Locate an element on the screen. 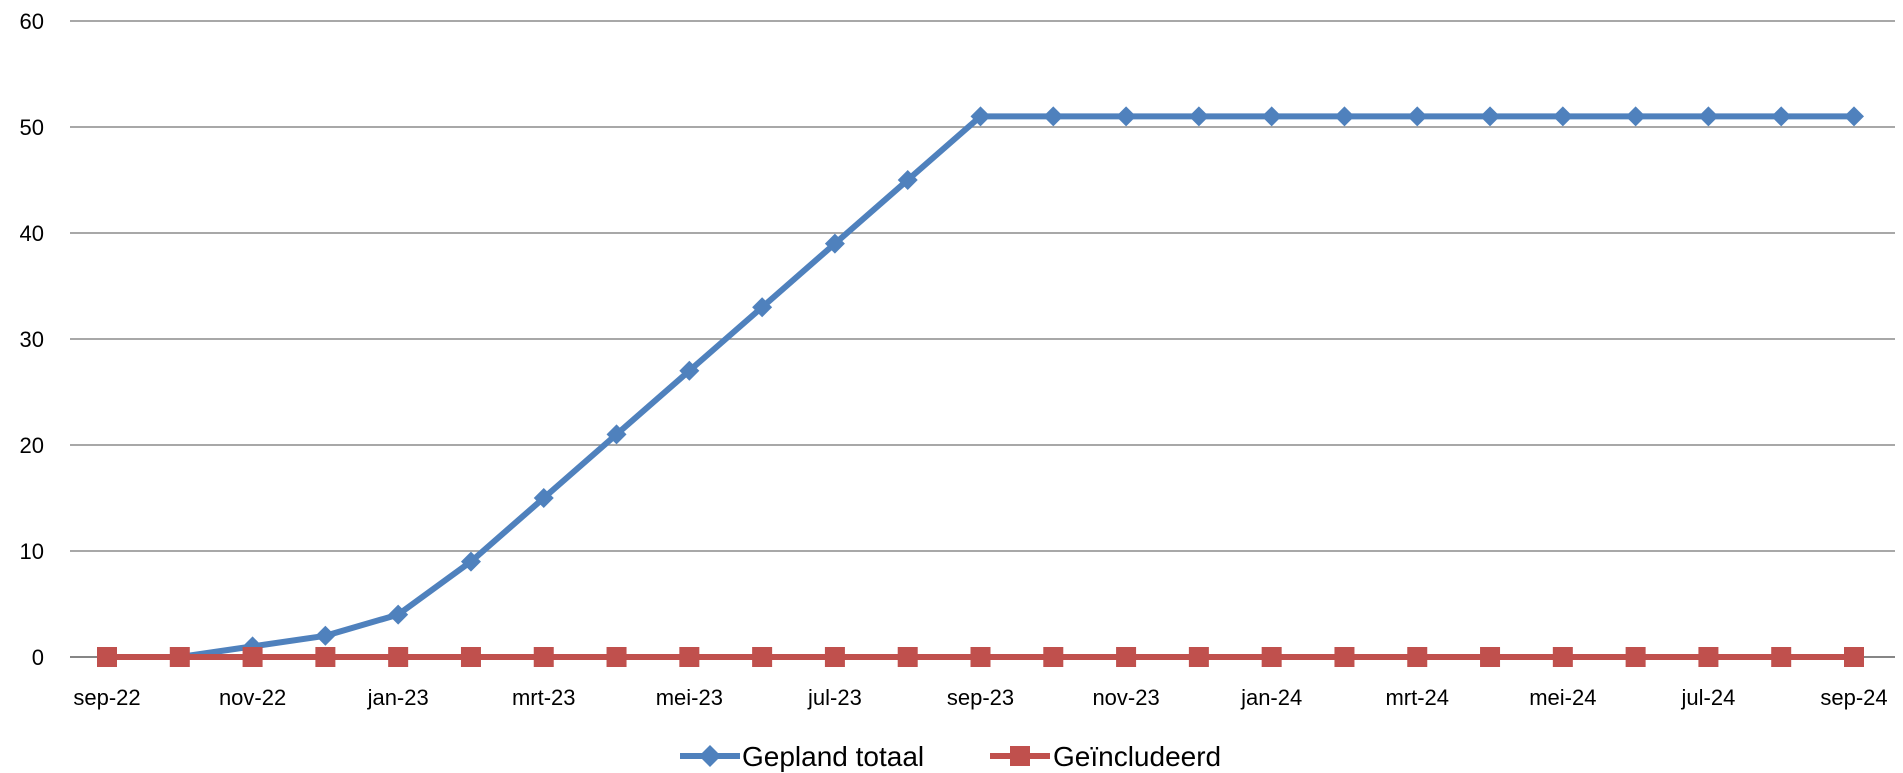 Image resolution: width=1903 pixels, height=773 pixels. legend-item-geincludeerd: Geïncludeerd is located at coordinates (1105, 756).